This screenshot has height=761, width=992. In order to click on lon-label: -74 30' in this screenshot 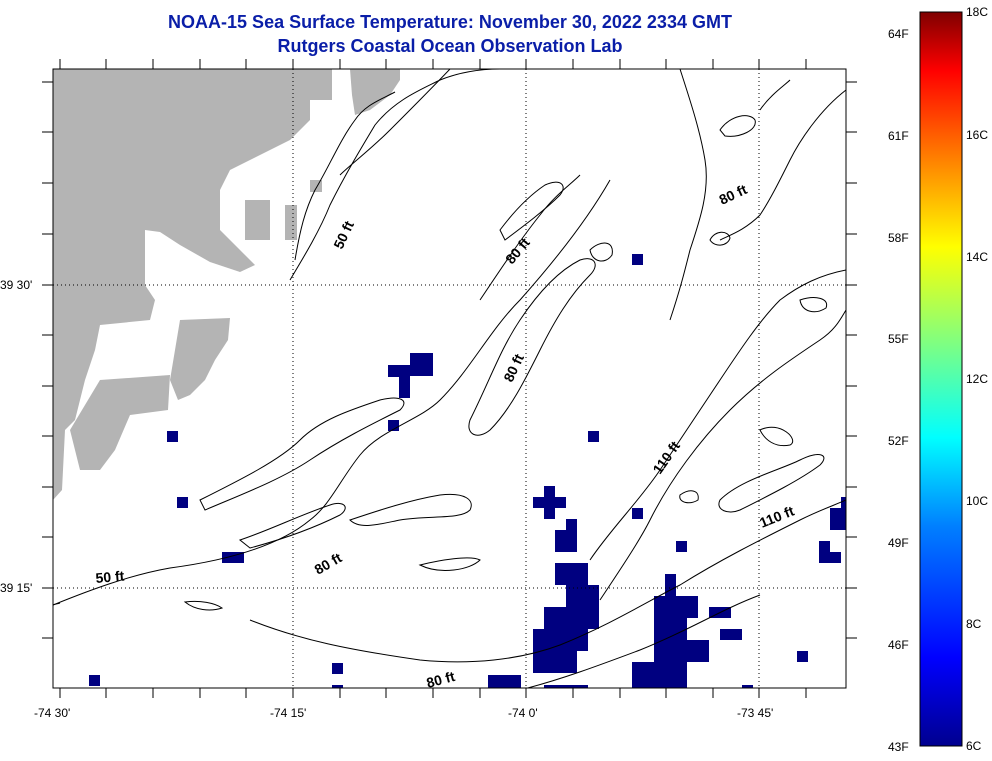, I will do `click(52, 713)`.